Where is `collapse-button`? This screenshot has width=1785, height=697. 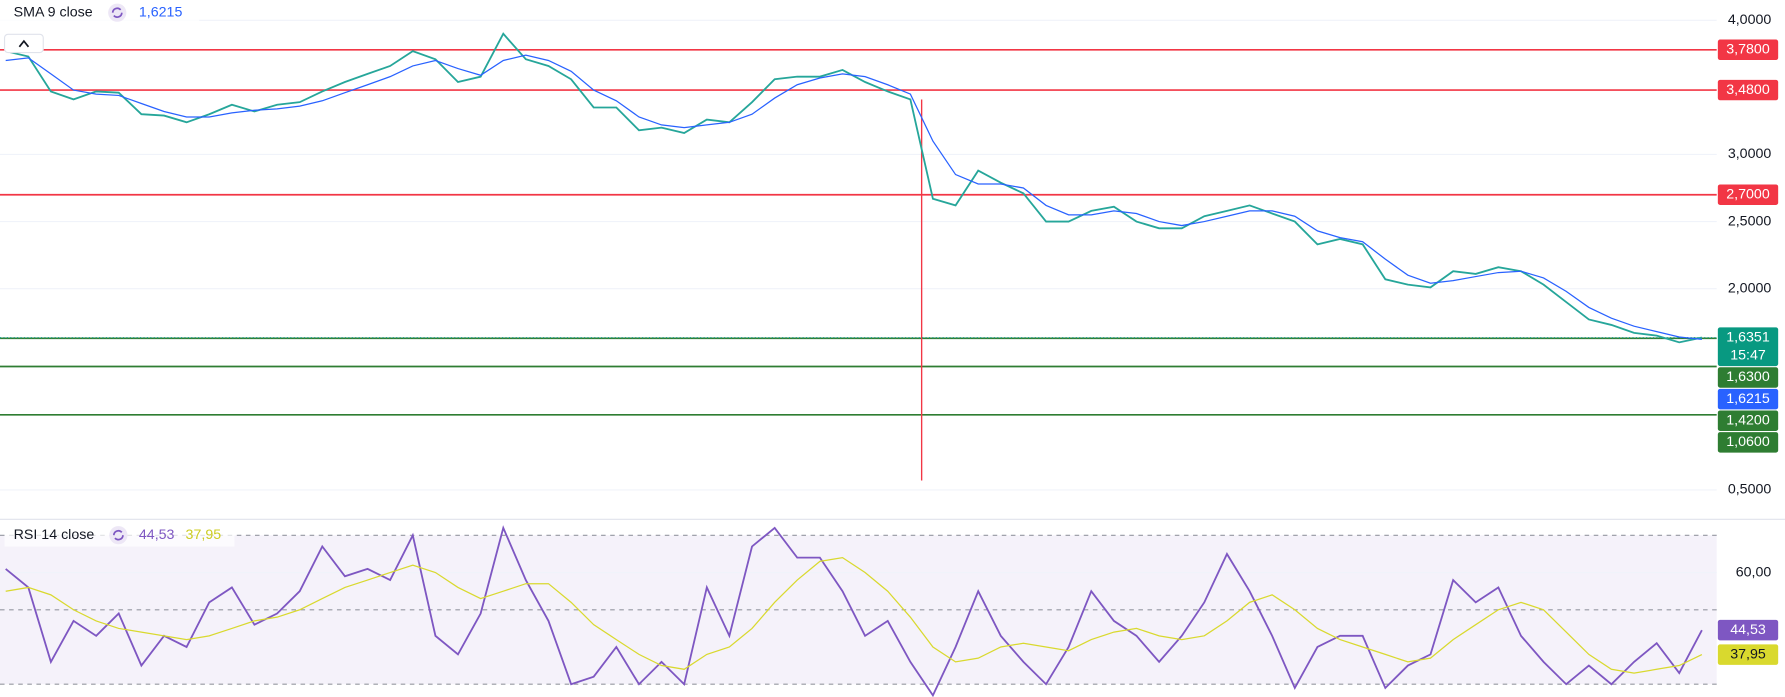
collapse-button is located at coordinates (23, 43).